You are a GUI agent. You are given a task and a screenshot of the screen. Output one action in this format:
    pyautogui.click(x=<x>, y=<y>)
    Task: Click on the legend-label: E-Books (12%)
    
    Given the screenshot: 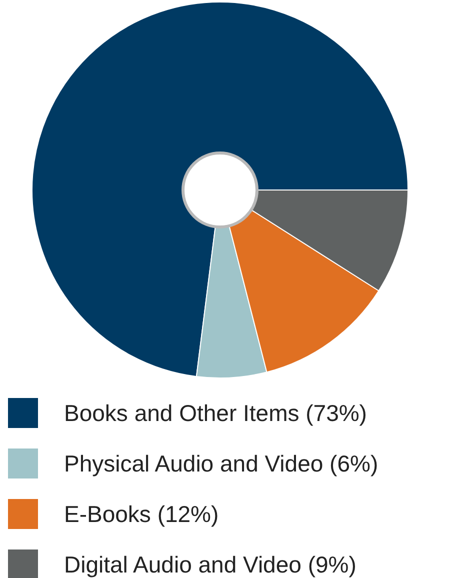 What is the action you would take?
    pyautogui.click(x=141, y=514)
    